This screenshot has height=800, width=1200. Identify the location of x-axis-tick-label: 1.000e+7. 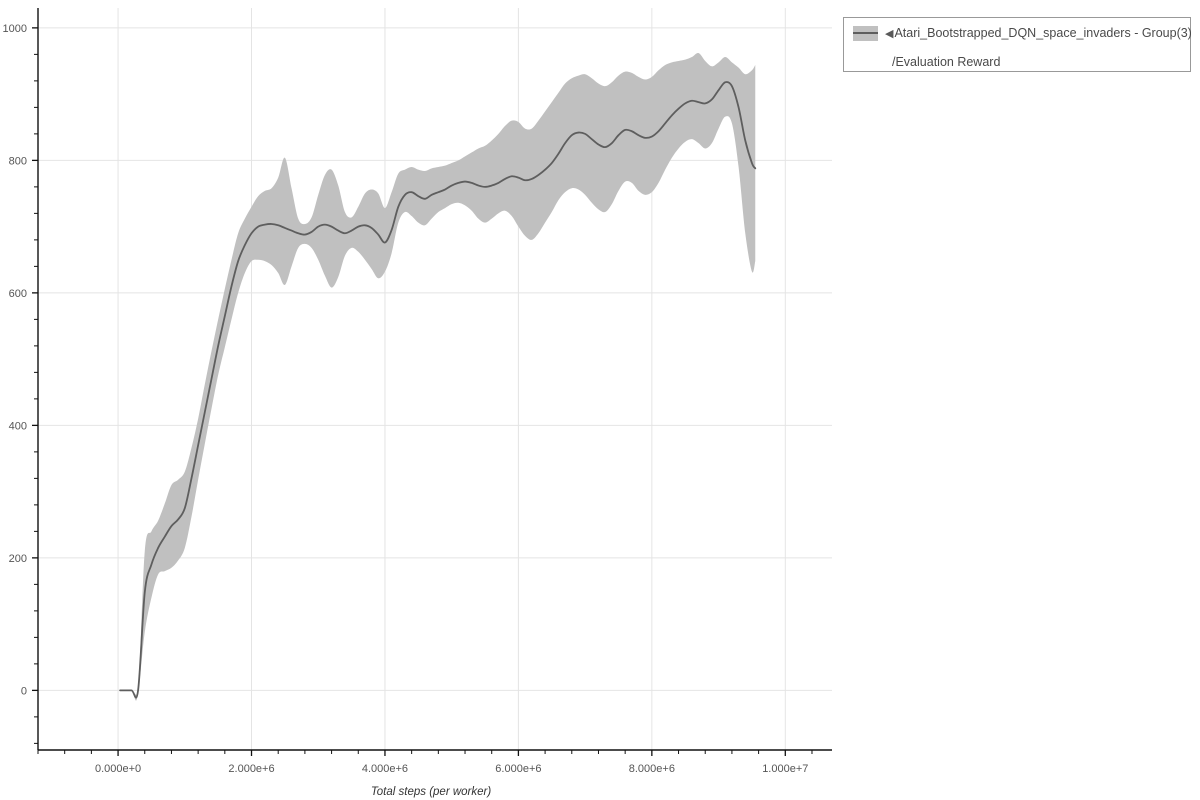
(785, 769).